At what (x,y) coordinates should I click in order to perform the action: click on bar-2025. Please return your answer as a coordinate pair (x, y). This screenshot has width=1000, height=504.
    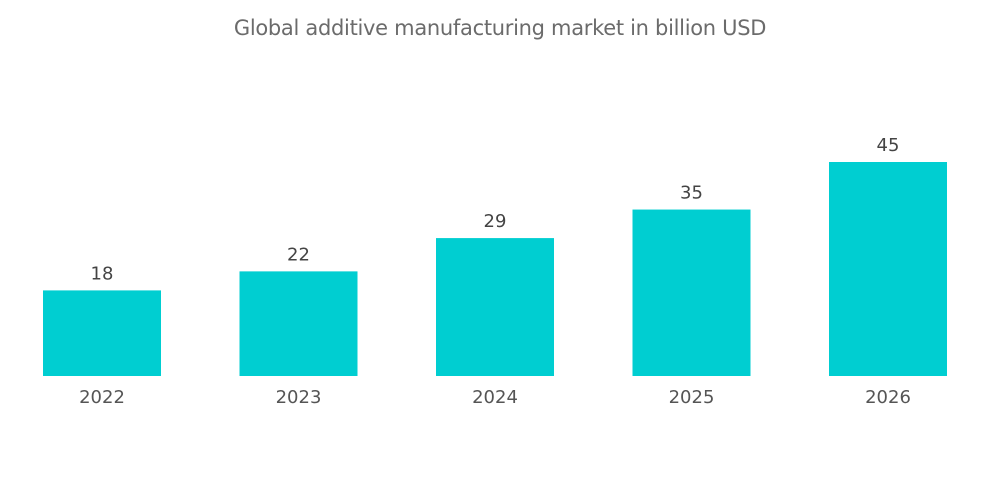
    Looking at the image, I should click on (691, 292).